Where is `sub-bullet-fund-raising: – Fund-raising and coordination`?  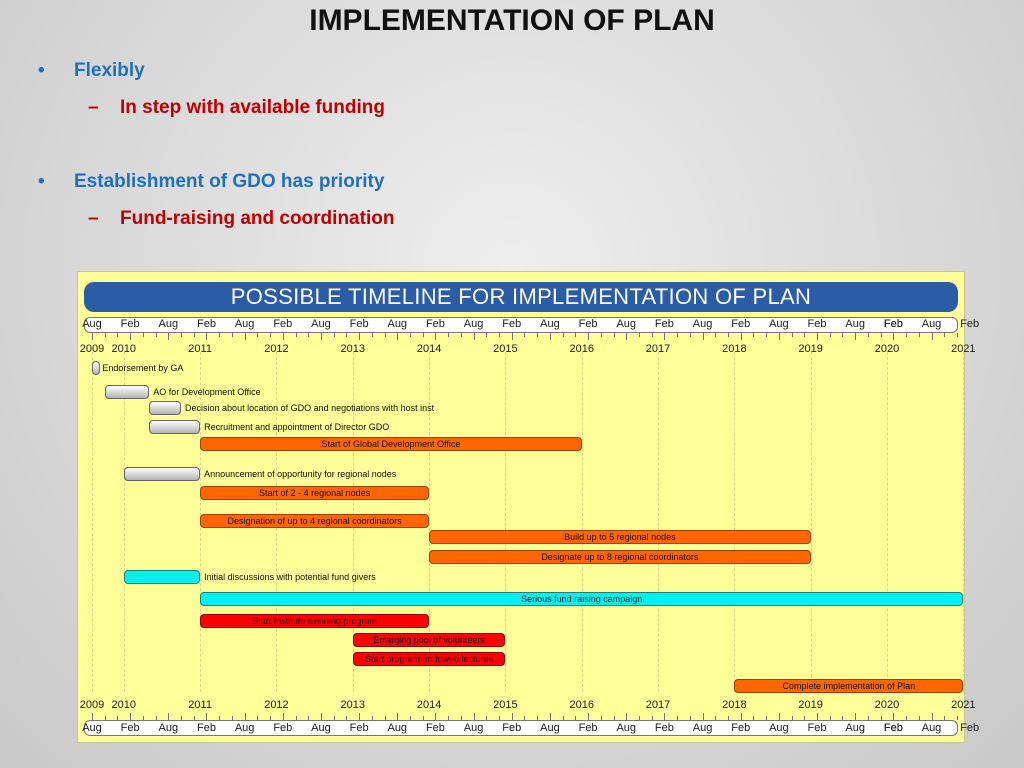 sub-bullet-fund-raising: – Fund-raising and coordination is located at coordinates (241, 219).